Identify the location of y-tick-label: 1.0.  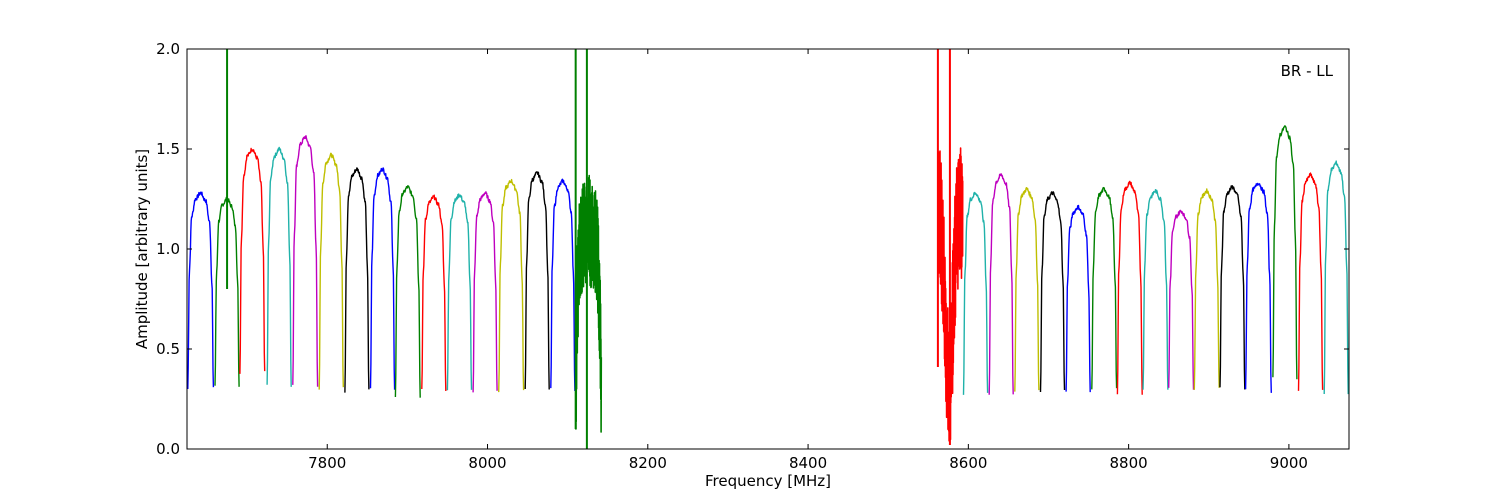
(168, 249).